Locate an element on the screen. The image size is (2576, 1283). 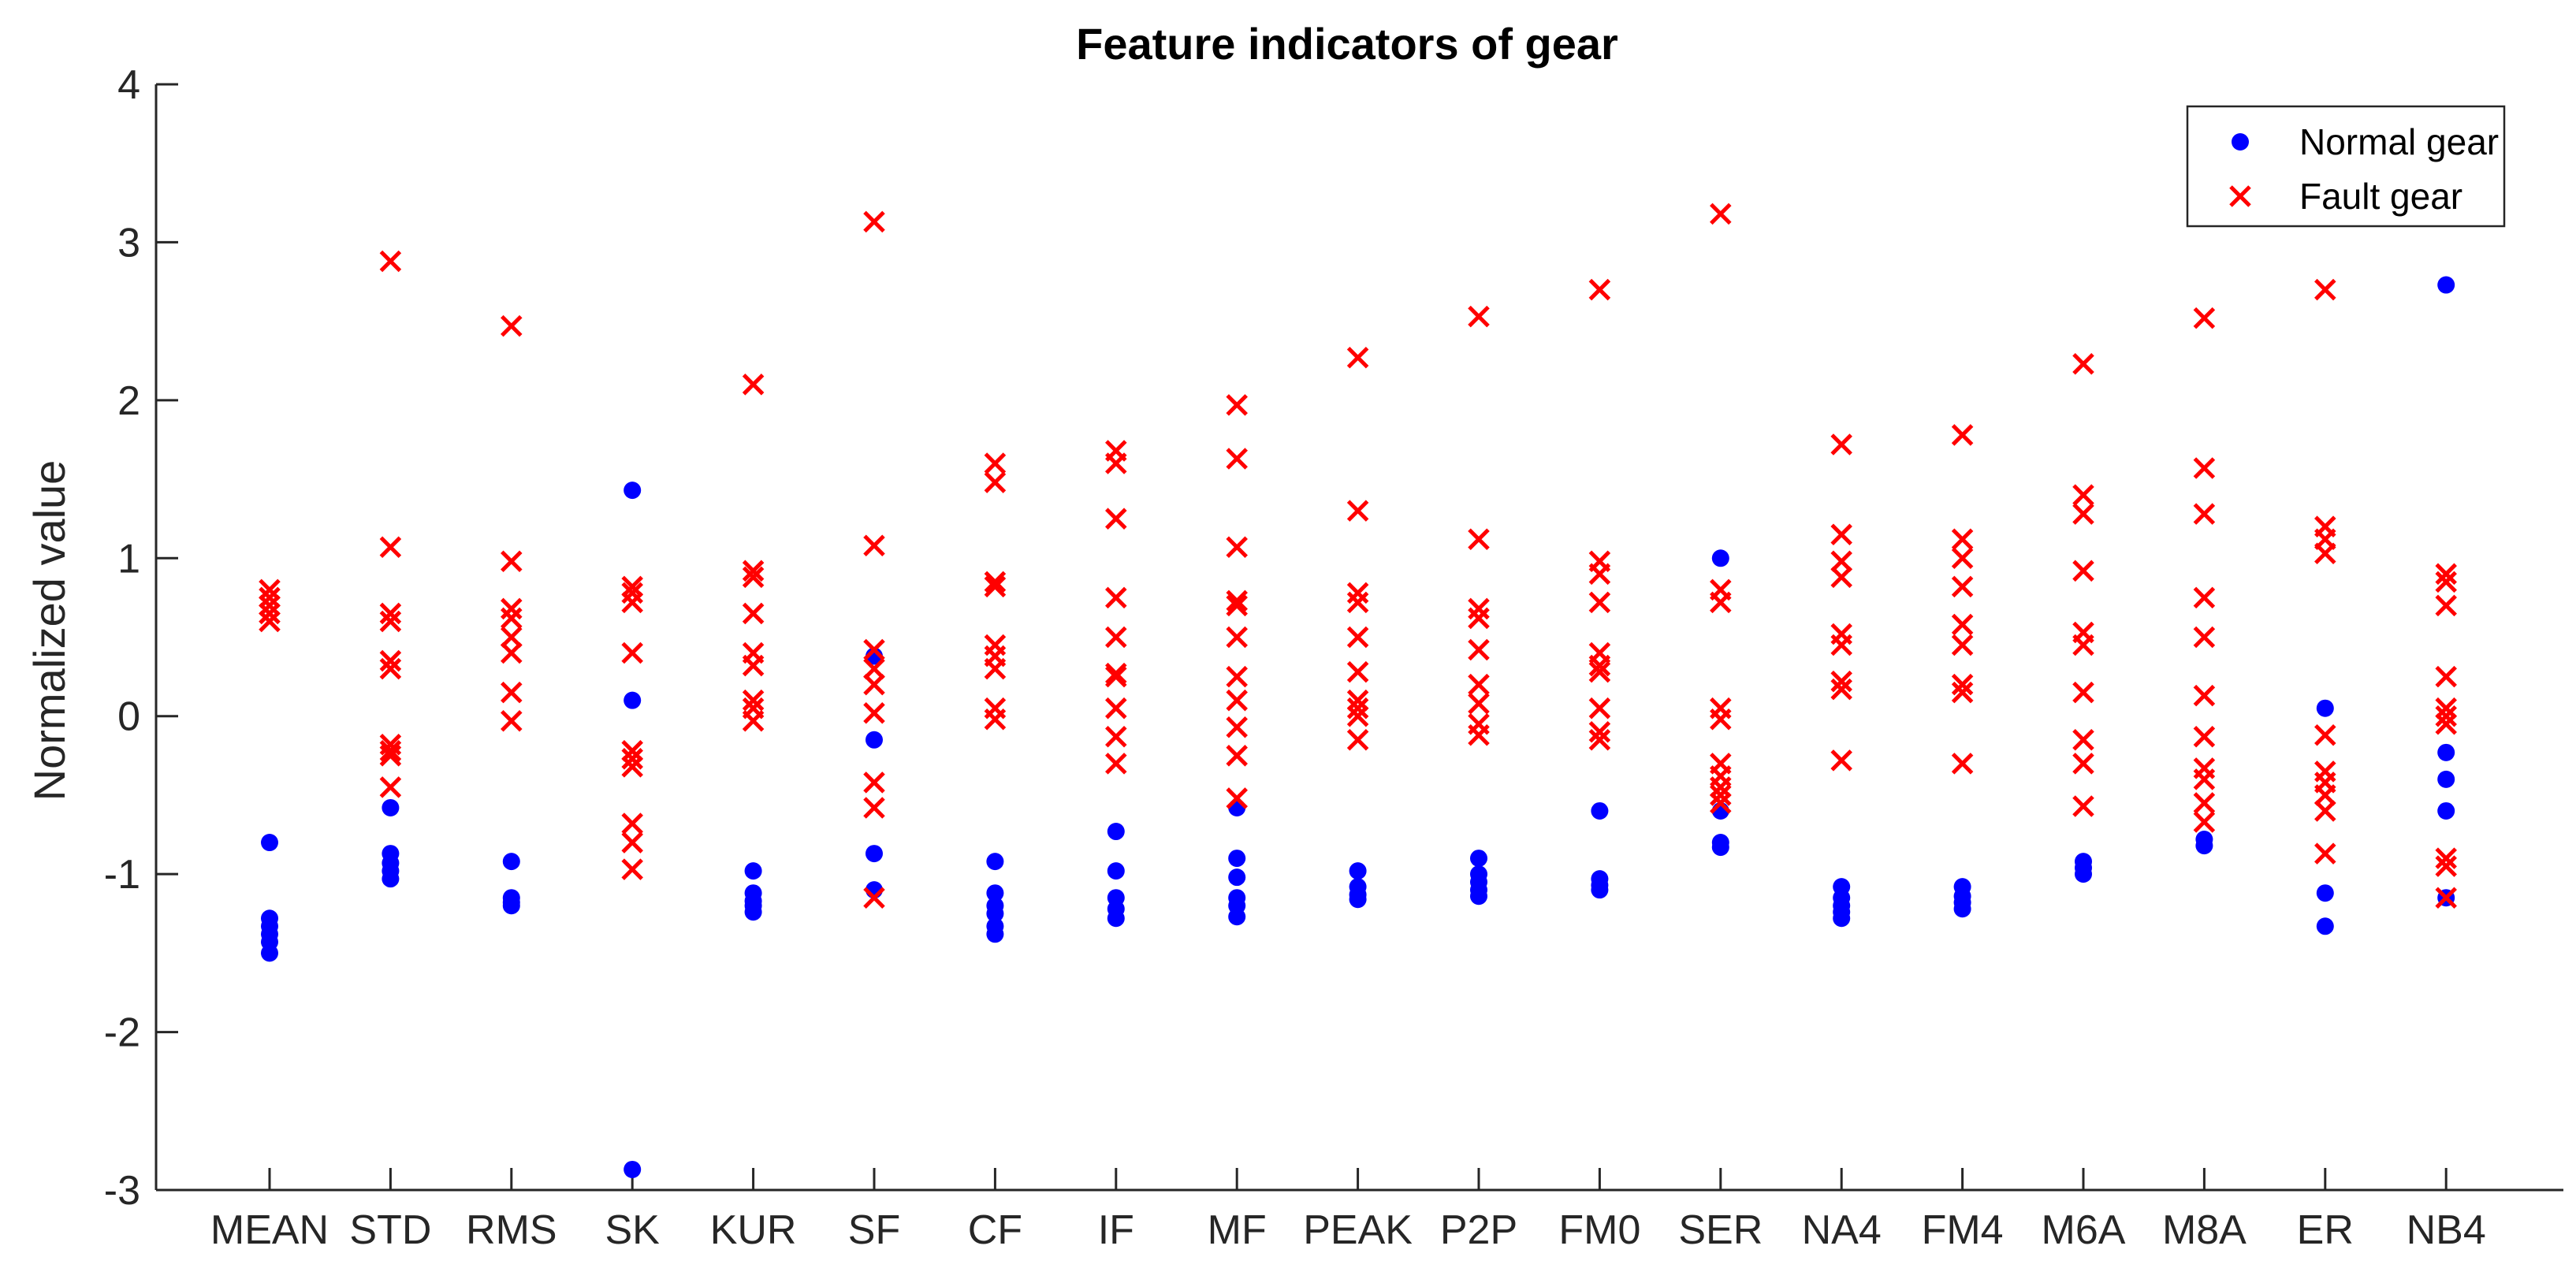
y-ticks: -3 -2 -1 0 1 2 3 4 is located at coordinates (141, 638).